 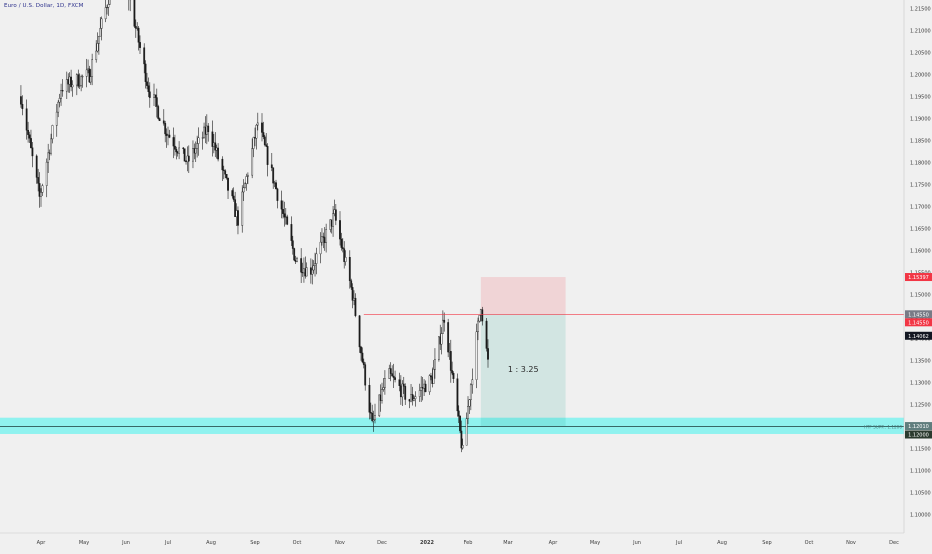 I want to click on x-tick-label: Dec, so click(x=382, y=543).